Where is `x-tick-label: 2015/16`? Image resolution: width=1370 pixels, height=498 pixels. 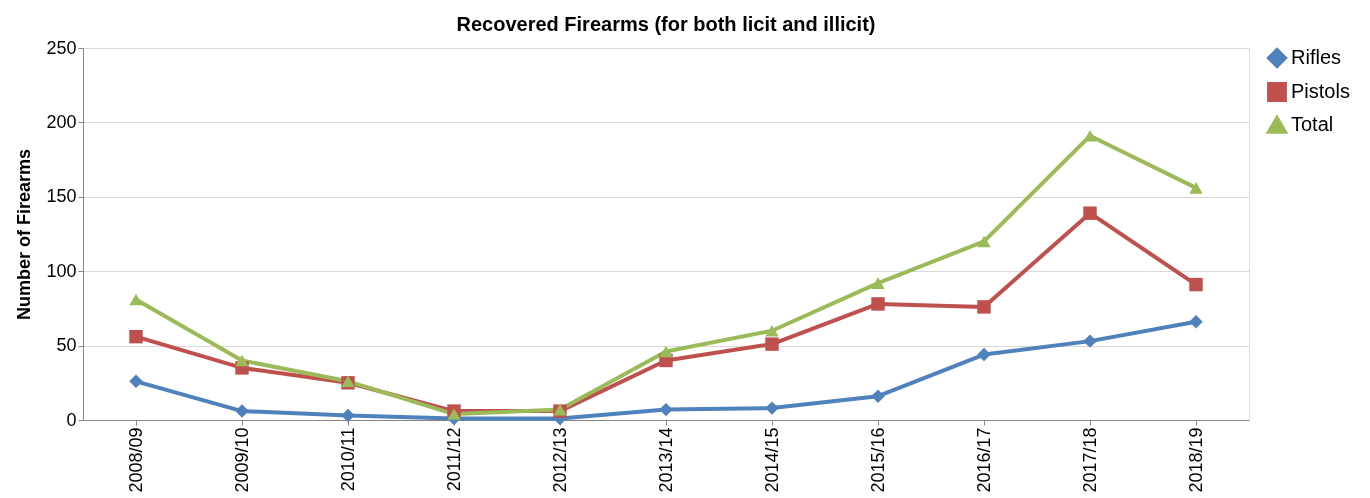 x-tick-label: 2015/16 is located at coordinates (877, 460).